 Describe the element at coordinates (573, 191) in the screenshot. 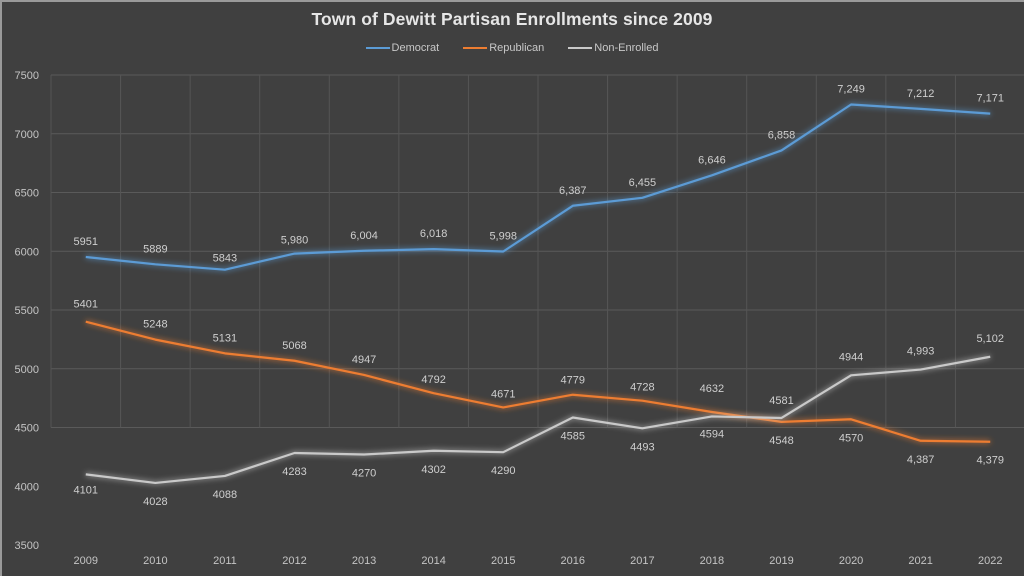

I see `data-label: 6,387` at that location.